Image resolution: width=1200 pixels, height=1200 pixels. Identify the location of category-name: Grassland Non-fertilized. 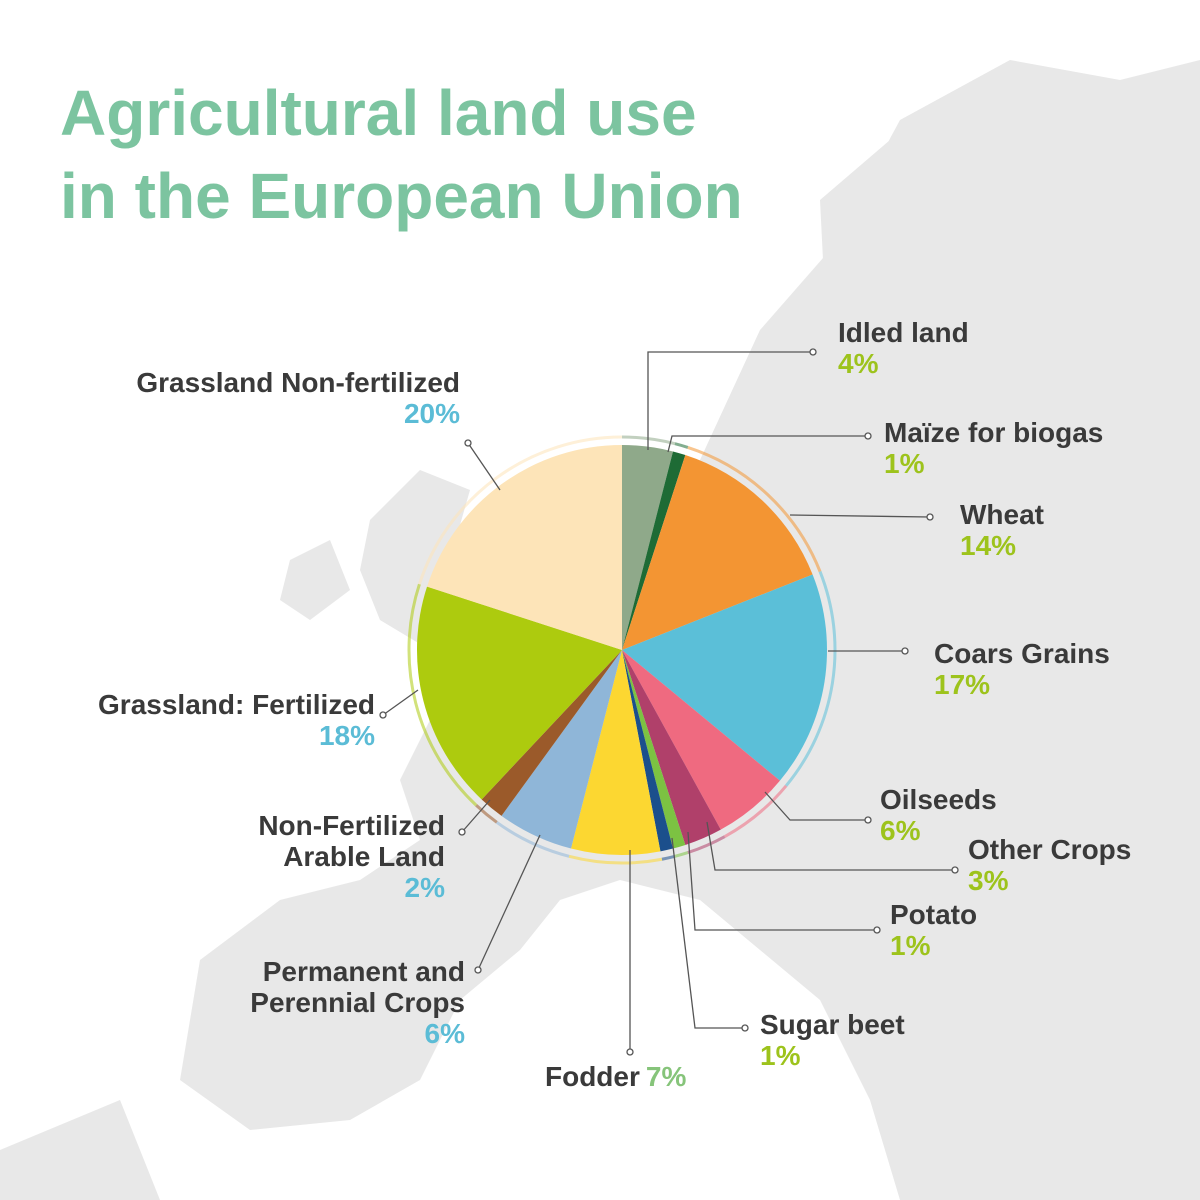
(298, 382).